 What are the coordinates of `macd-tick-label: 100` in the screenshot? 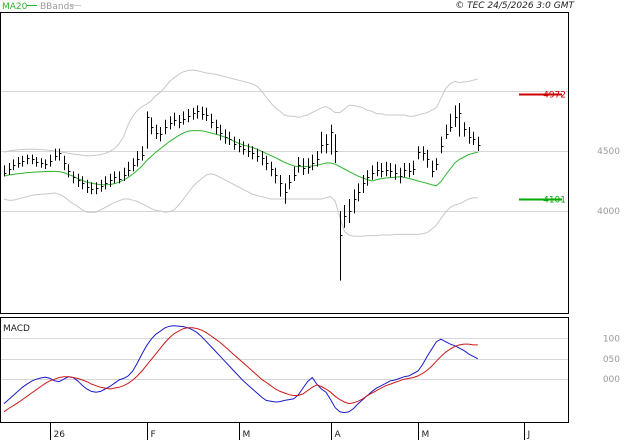 It's located at (611, 339).